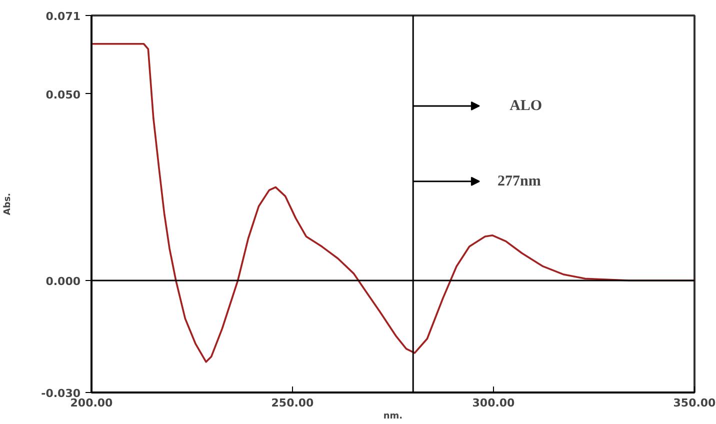 Image resolution: width=716 pixels, height=424 pixels. I want to click on annotation: ALO, so click(526, 106).